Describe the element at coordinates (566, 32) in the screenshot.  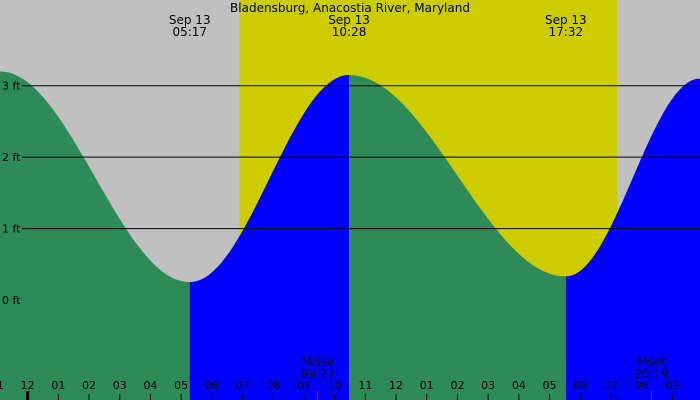
I see `tide-time-label: 17:32` at that location.